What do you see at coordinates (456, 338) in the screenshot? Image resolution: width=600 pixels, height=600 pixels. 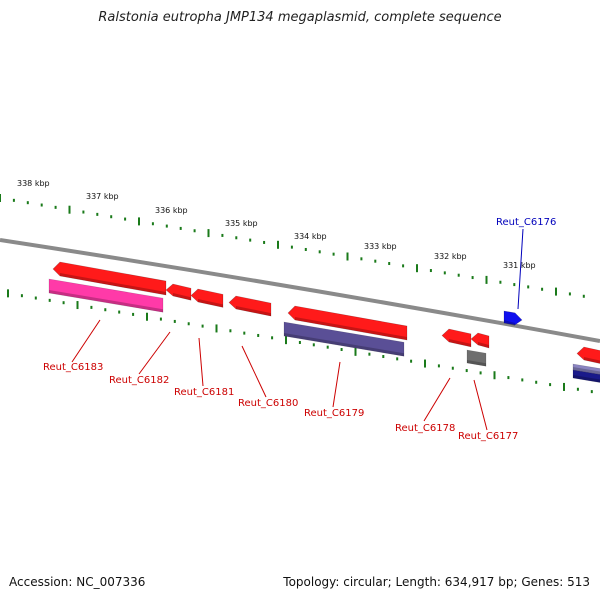 I see `gene-Reut_C6178-arrow` at bounding box center [456, 338].